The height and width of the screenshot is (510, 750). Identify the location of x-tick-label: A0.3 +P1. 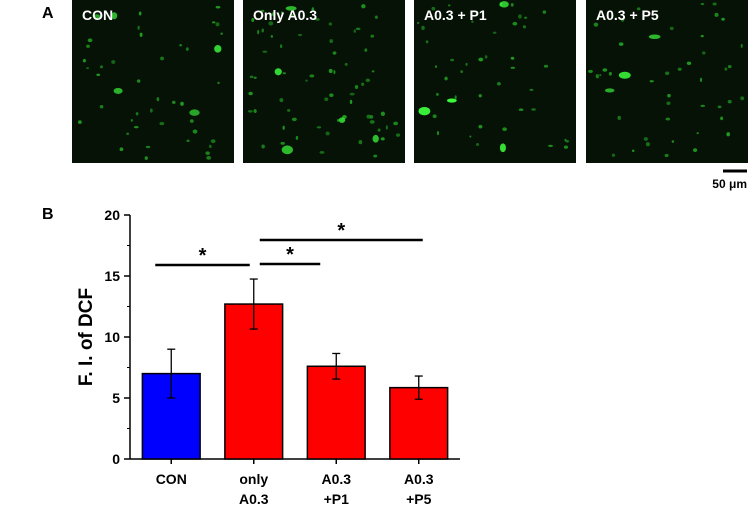
(336, 489).